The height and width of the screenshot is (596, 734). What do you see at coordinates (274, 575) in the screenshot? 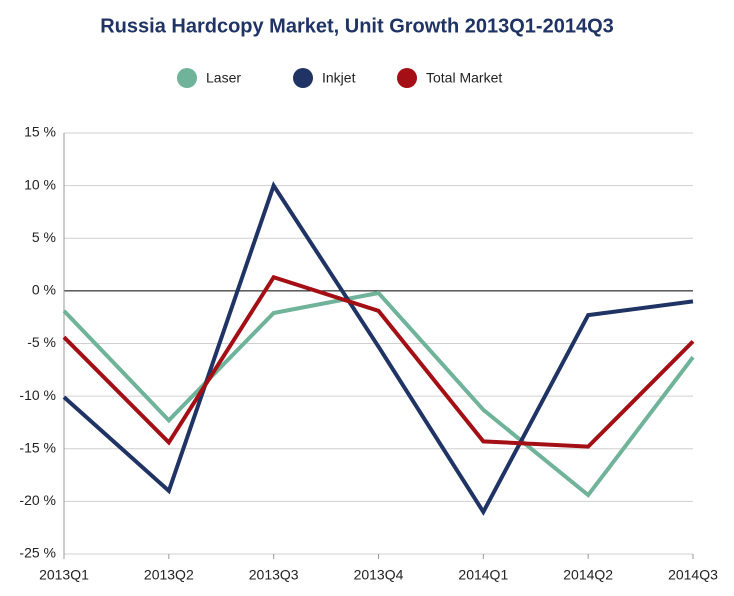
I see `x-tick-label: 2013Q3` at bounding box center [274, 575].